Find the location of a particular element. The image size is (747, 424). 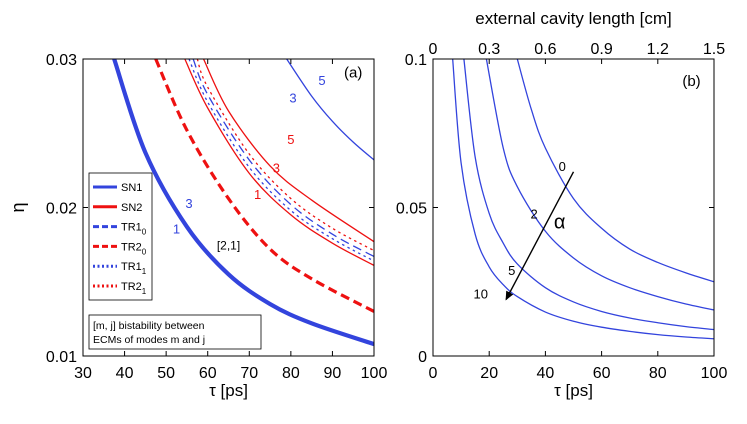

panel-b-curve-label: 10 is located at coordinates (481, 294).